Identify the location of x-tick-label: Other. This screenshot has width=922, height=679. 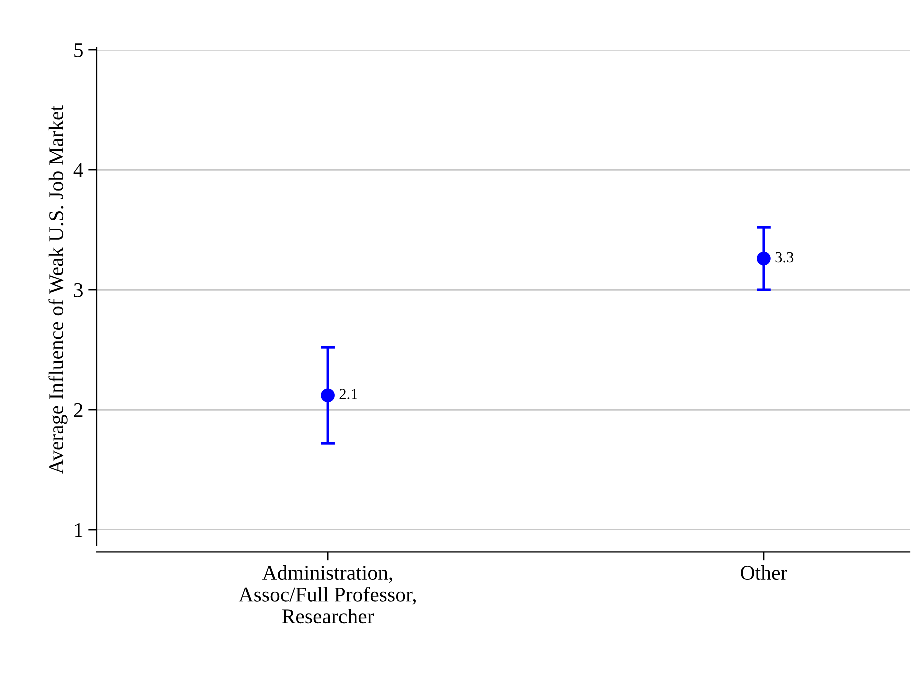
(764, 572).